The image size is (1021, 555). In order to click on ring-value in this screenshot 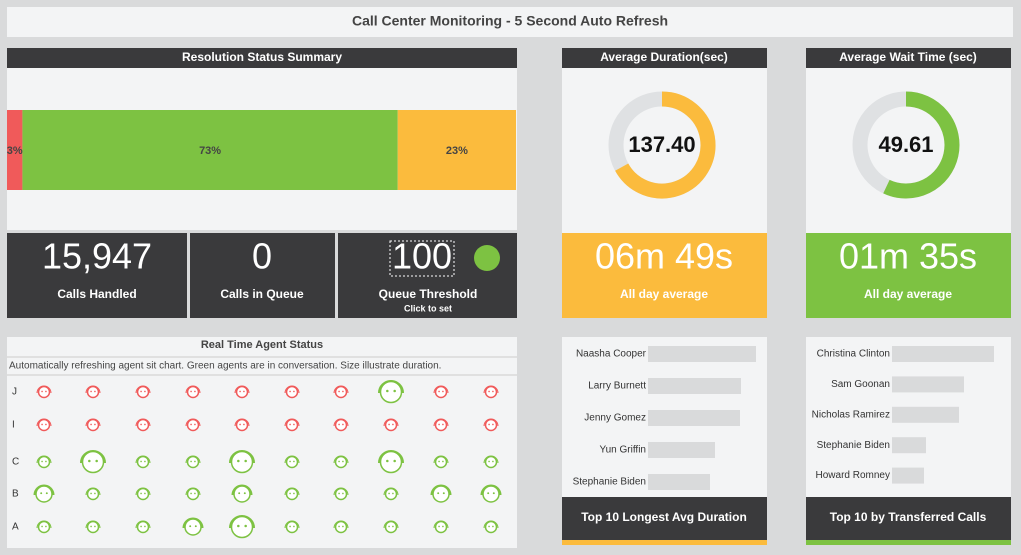, I will do `click(921, 145)`.